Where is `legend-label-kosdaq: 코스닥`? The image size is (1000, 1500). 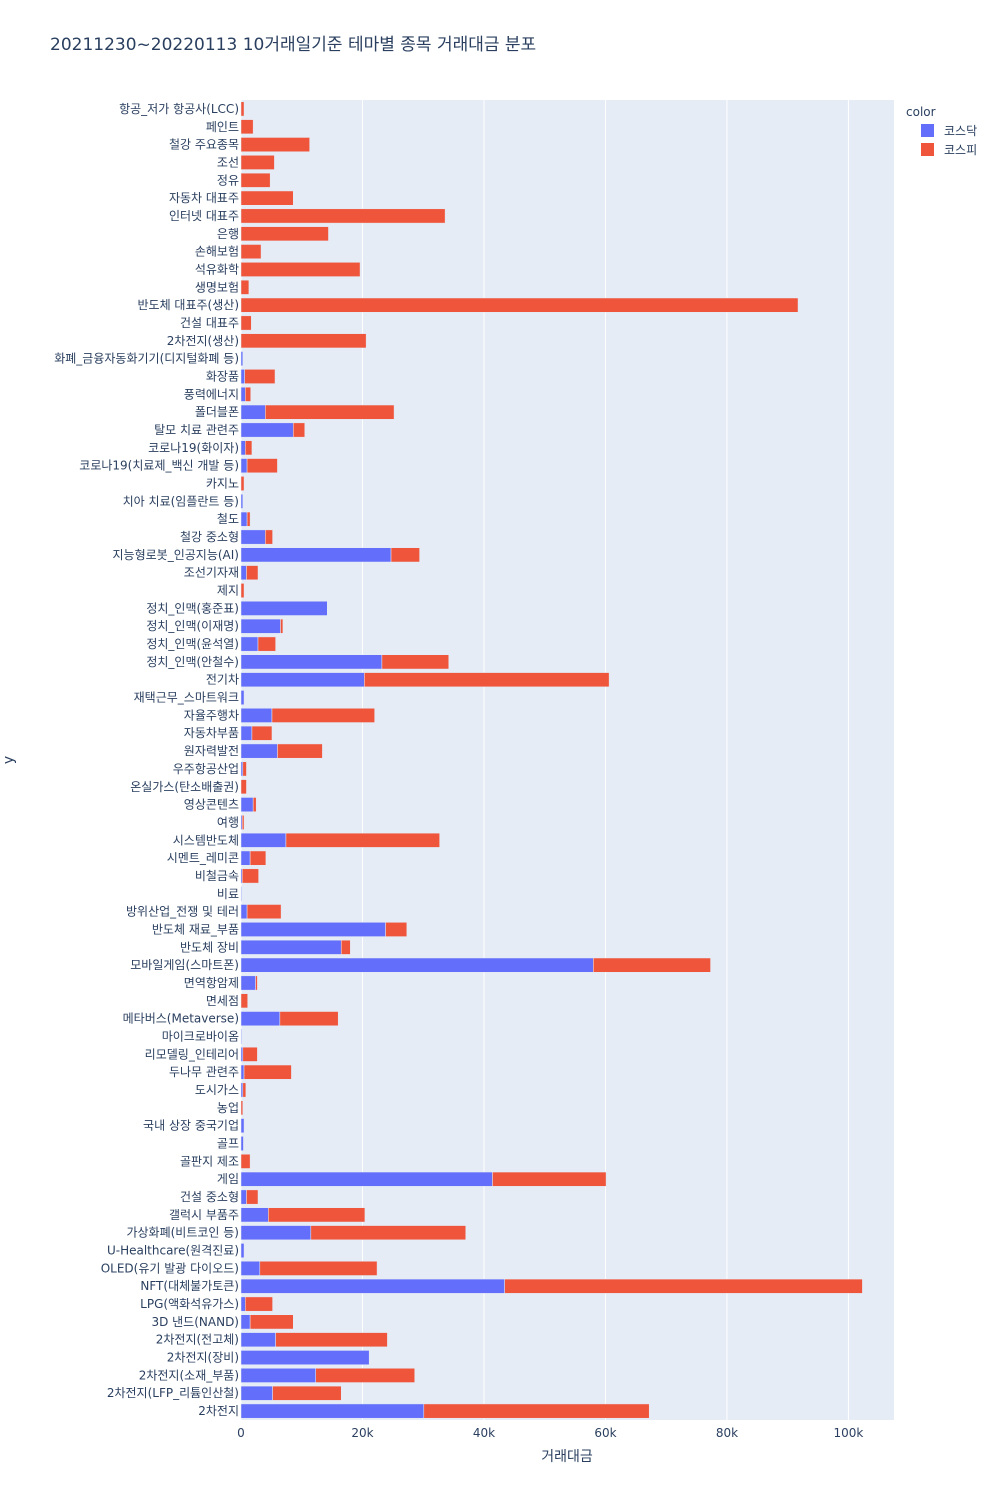
legend-label-kosdaq: 코스닥 is located at coordinates (960, 131).